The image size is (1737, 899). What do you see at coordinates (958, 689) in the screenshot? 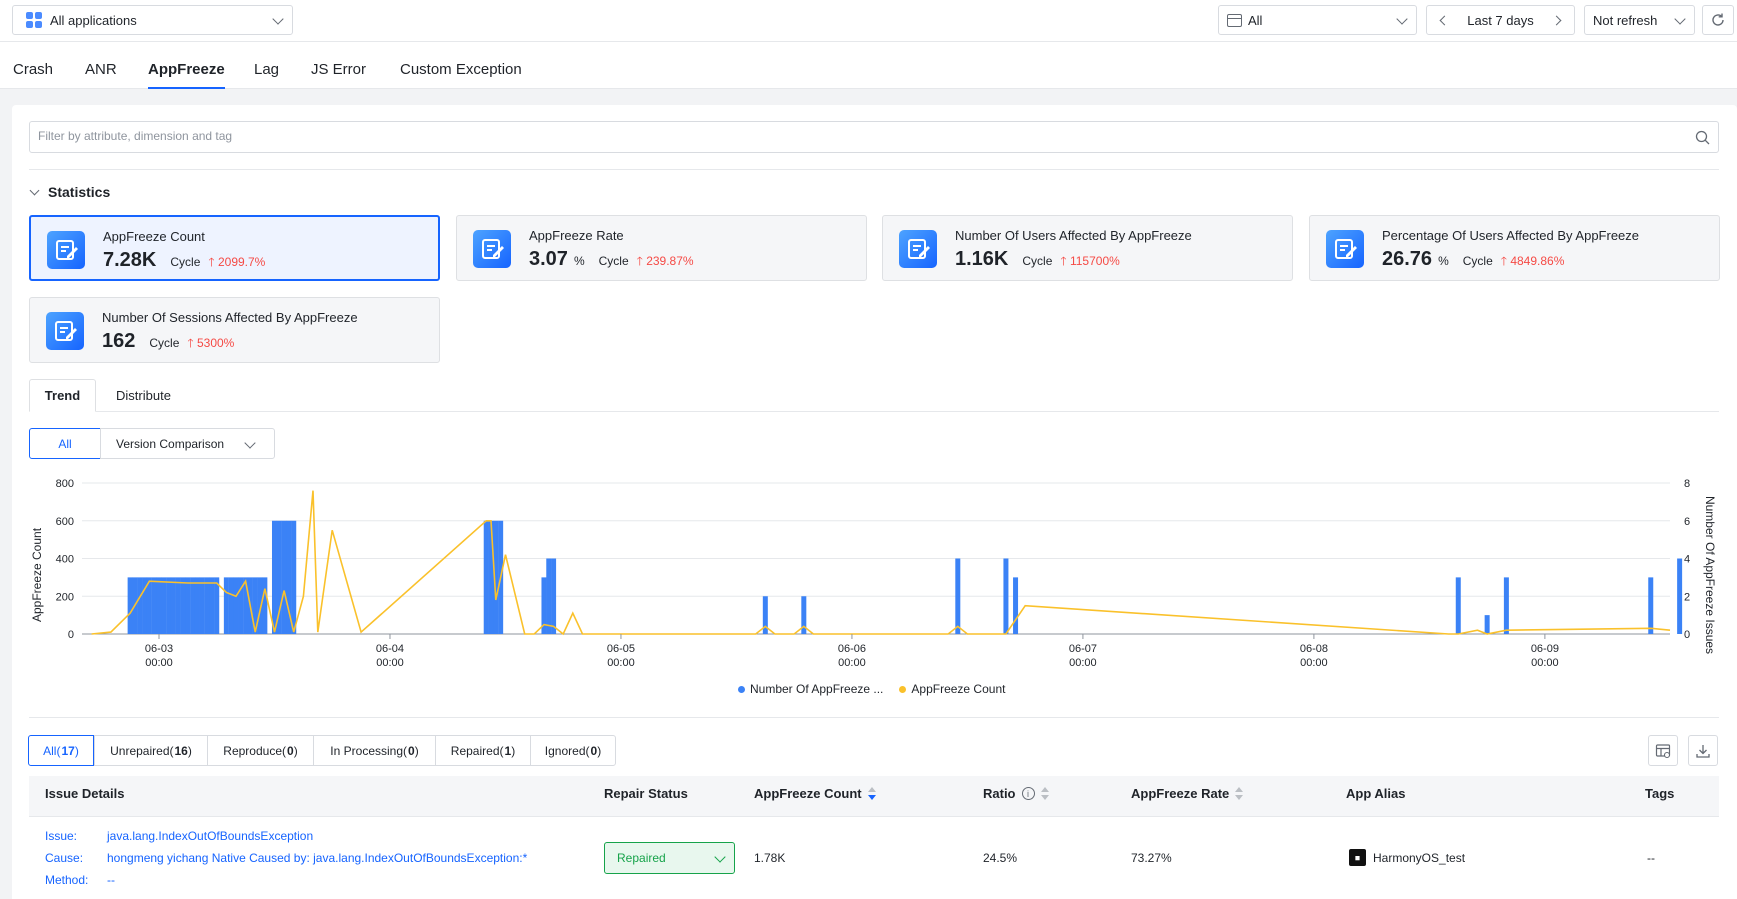
I see `legend-item-count: AppFreeze Count` at bounding box center [958, 689].